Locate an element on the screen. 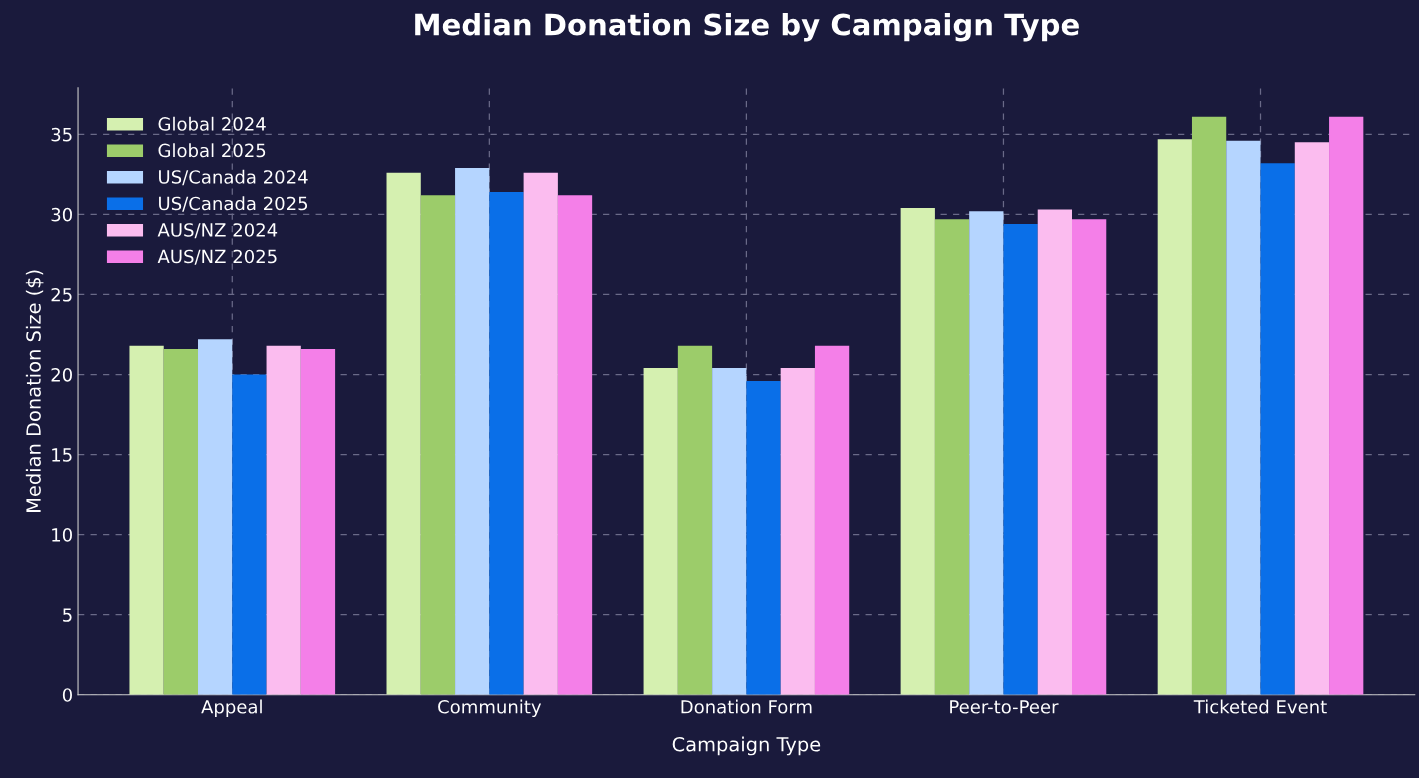 This screenshot has width=1419, height=778. y-tick-label: 0 is located at coordinates (67, 695).